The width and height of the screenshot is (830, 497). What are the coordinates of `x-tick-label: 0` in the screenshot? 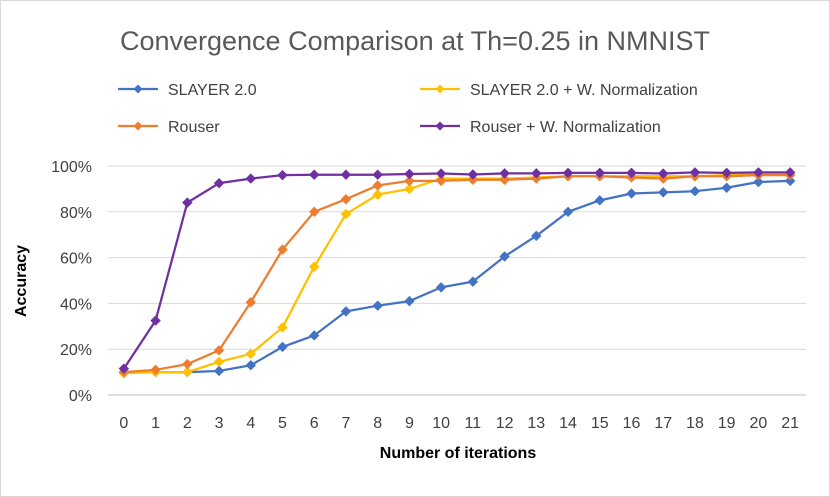 It's located at (123, 423).